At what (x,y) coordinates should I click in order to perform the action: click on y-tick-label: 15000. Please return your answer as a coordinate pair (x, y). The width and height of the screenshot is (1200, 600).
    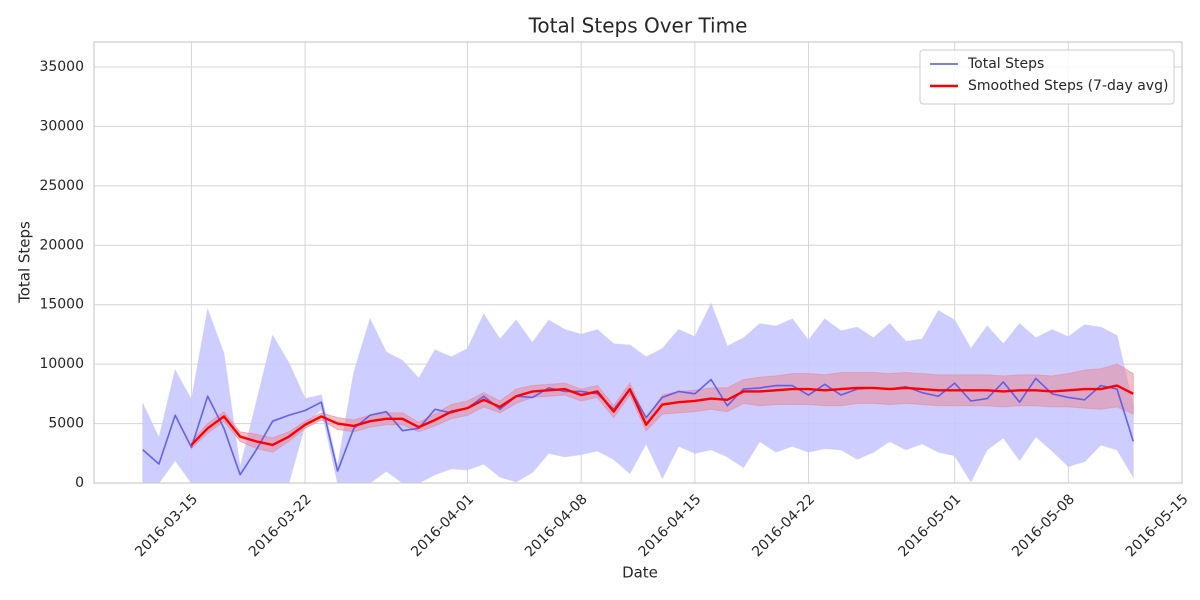
    Looking at the image, I should click on (61, 305).